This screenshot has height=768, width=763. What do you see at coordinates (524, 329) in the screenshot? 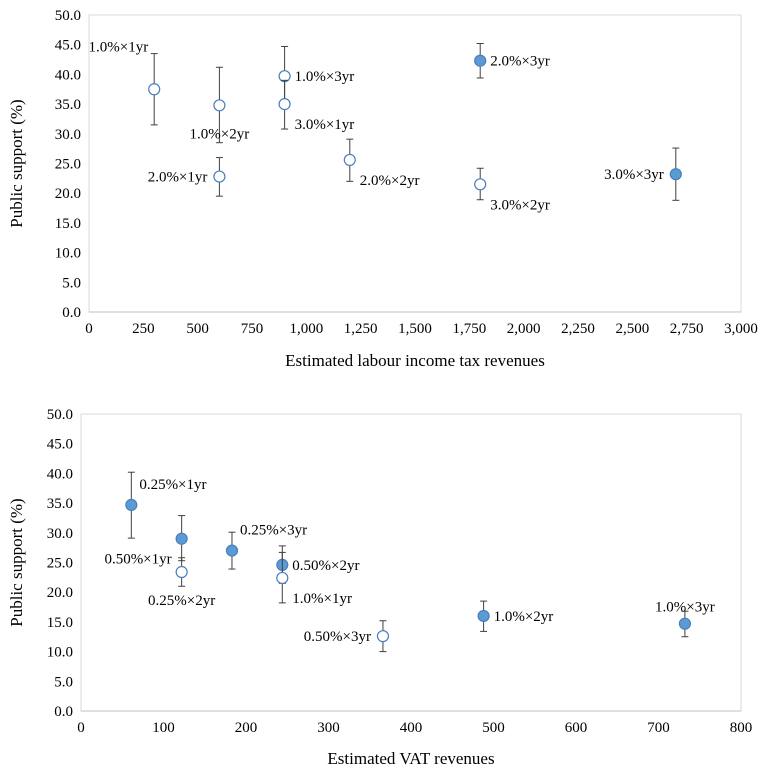
I see `x-tick-label: 2,000` at bounding box center [524, 329].